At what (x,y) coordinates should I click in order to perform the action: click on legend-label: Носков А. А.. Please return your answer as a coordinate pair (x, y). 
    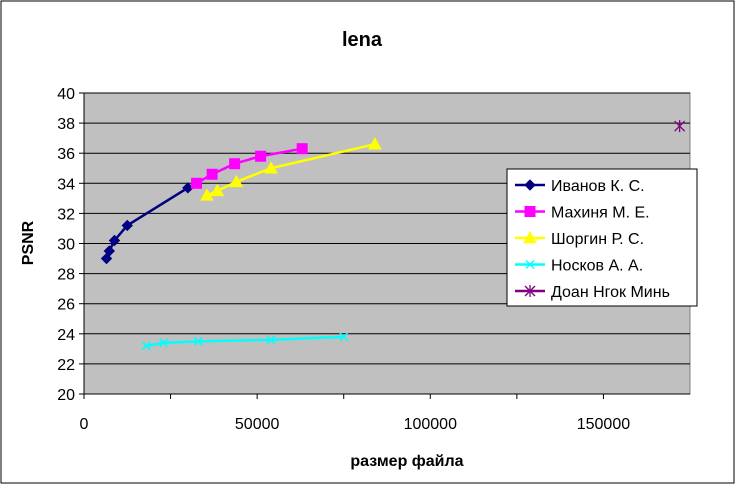
    Looking at the image, I should click on (597, 266).